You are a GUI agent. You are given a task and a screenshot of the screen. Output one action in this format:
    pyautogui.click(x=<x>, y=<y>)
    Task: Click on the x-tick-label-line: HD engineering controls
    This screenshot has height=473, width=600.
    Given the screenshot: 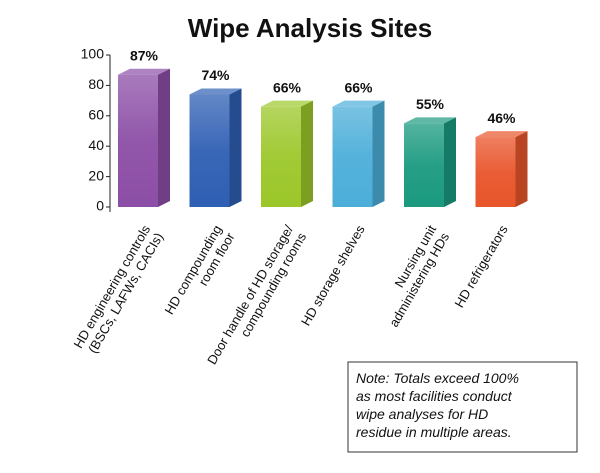 What is the action you would take?
    pyautogui.click(x=112, y=286)
    